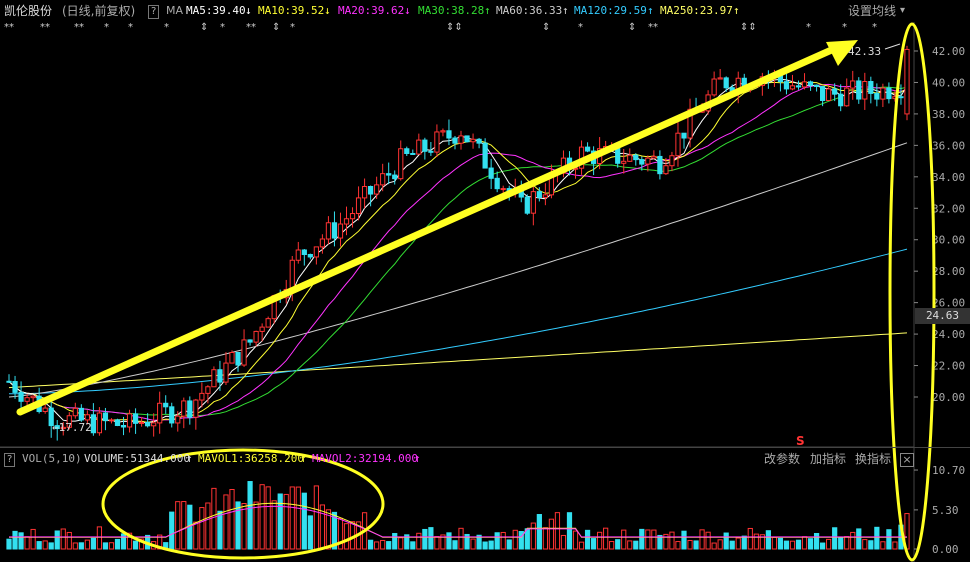 The width and height of the screenshot is (970, 562). Describe the element at coordinates (99, 11) in the screenshot. I see `period-label: (日线,前复权)` at that location.